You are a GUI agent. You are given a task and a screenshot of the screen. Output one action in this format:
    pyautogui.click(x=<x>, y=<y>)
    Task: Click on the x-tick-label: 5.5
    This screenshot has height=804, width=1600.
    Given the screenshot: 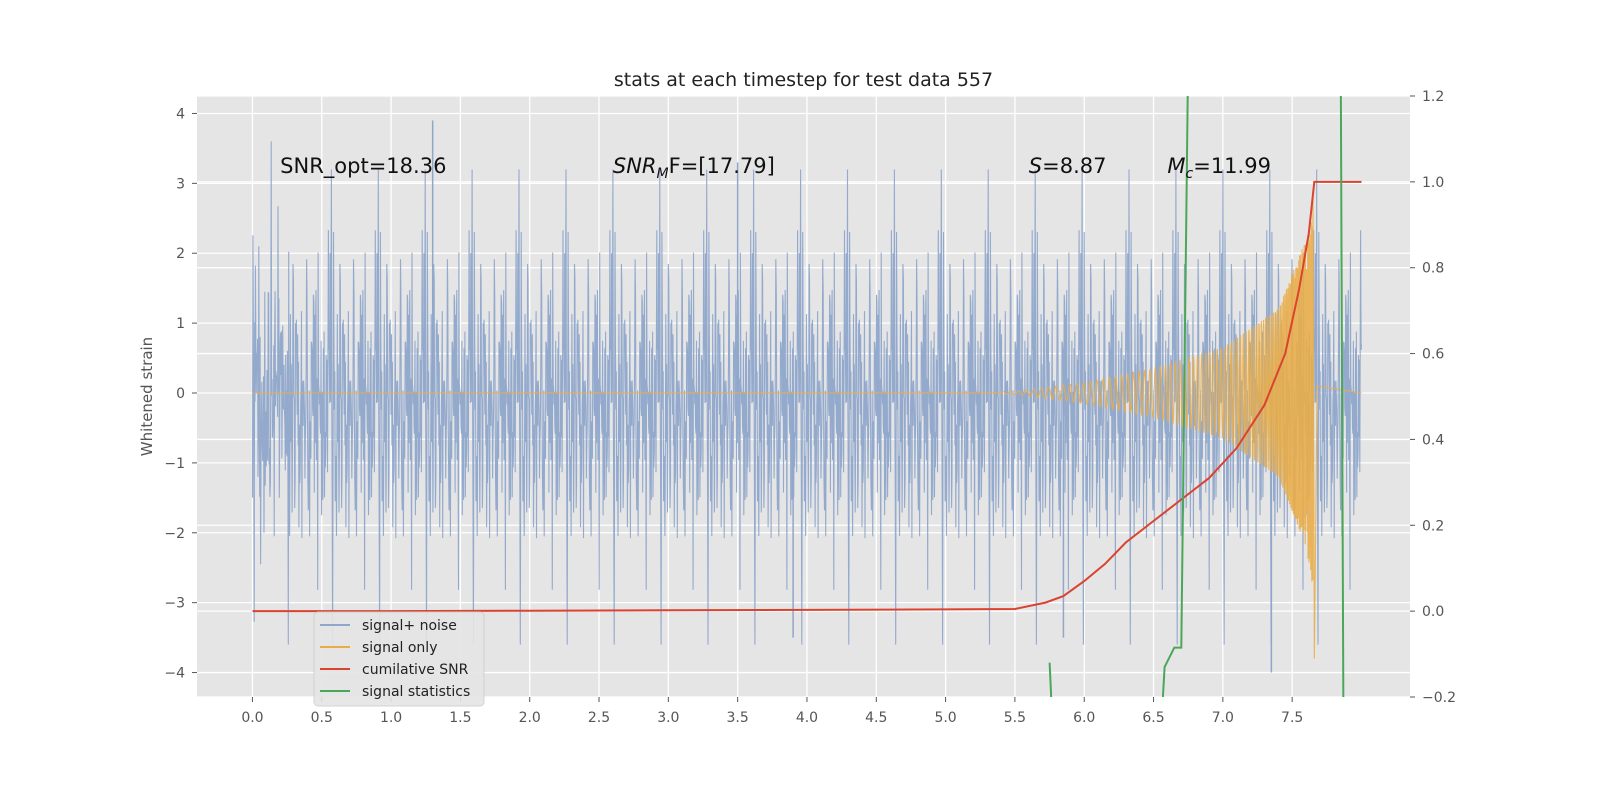 What is the action you would take?
    pyautogui.click(x=1015, y=718)
    